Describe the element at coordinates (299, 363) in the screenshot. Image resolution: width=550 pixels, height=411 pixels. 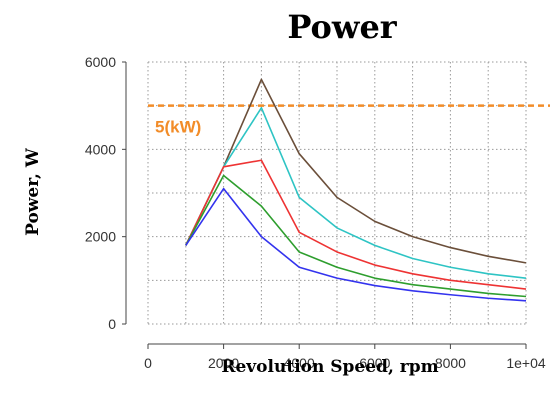
I see `x-tick-label: 4000` at that location.